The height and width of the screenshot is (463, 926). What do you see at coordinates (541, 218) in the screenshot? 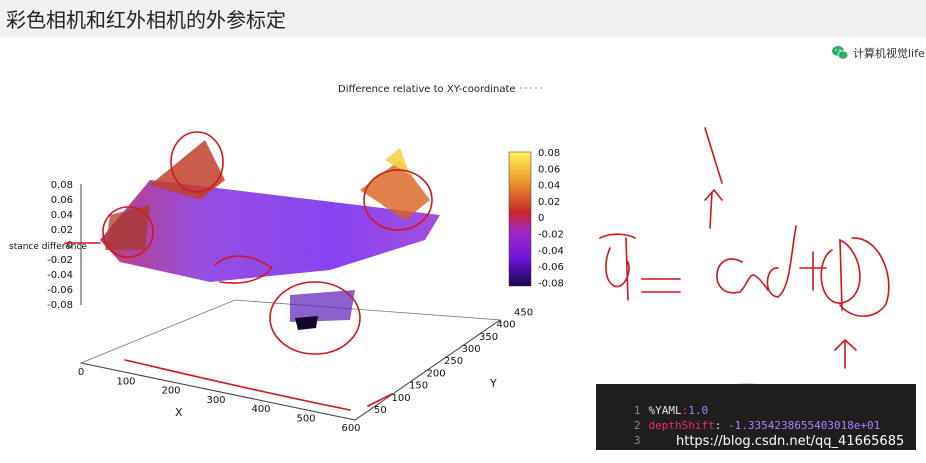
I see `colorbar-tick-label: 0` at bounding box center [541, 218].